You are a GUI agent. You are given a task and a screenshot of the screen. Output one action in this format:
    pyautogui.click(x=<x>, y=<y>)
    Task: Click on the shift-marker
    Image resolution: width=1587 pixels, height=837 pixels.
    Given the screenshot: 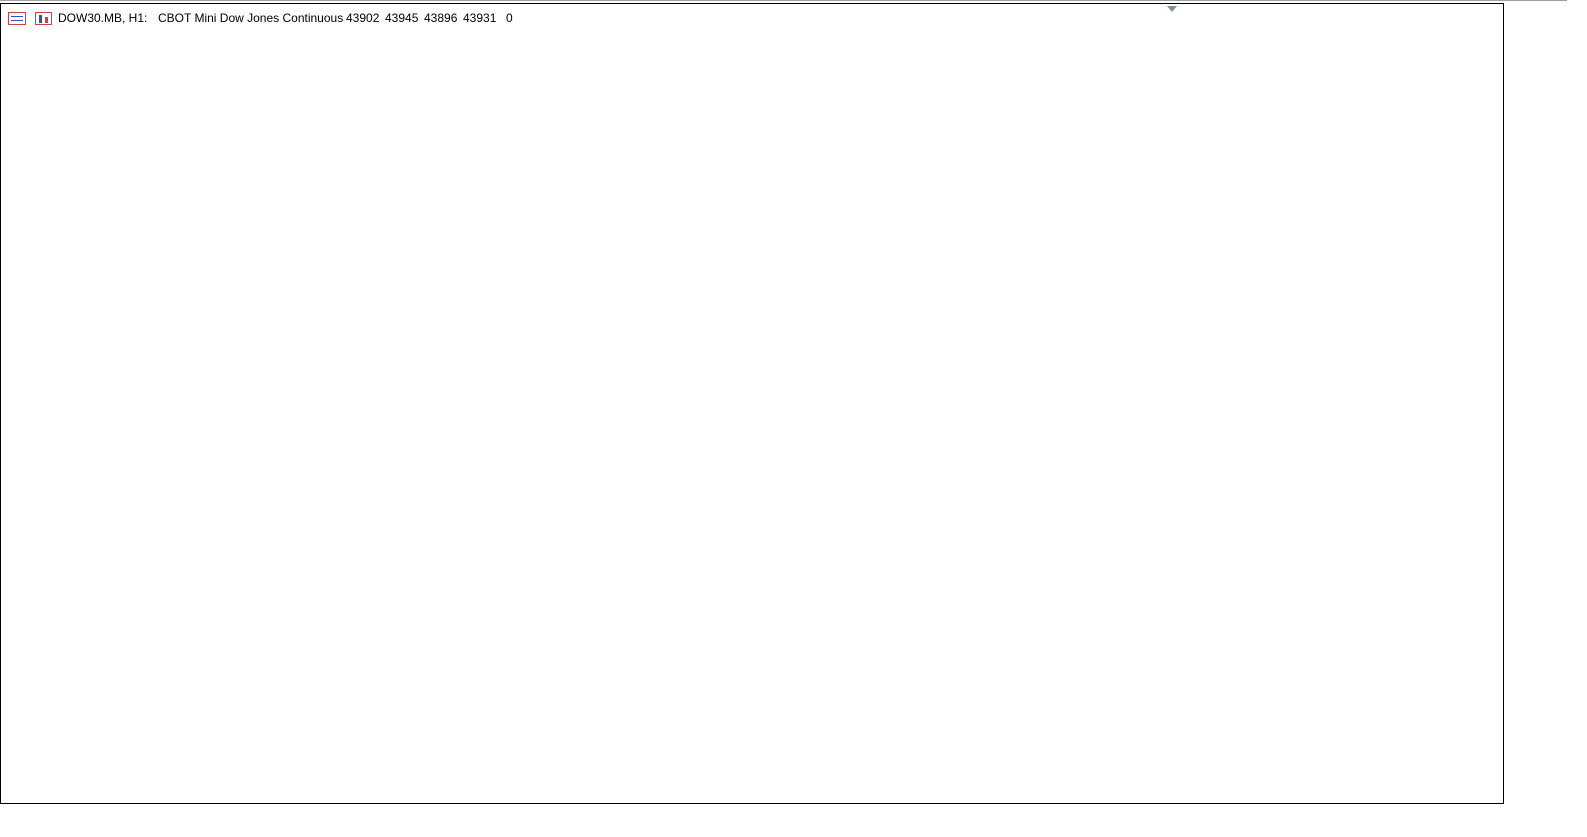 What is the action you would take?
    pyautogui.click(x=1172, y=9)
    